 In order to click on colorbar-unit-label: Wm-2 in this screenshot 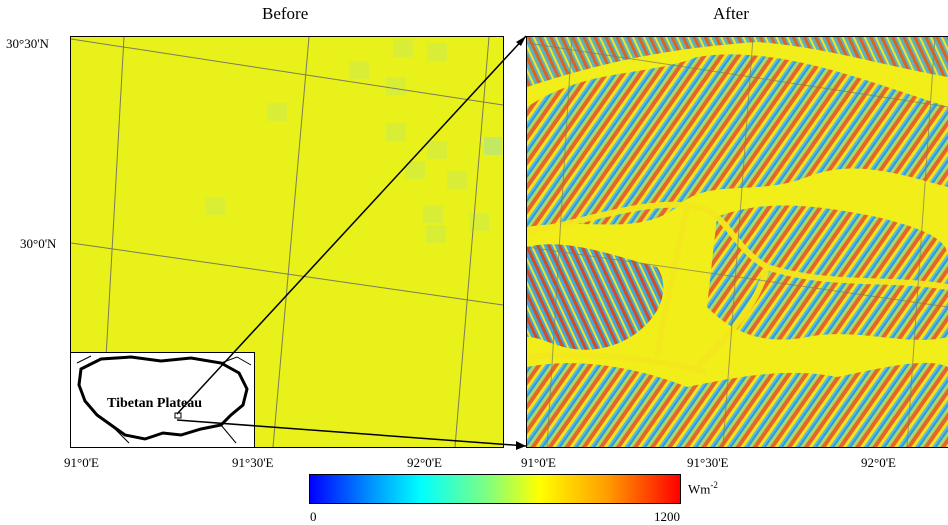, I will do `click(703, 488)`.